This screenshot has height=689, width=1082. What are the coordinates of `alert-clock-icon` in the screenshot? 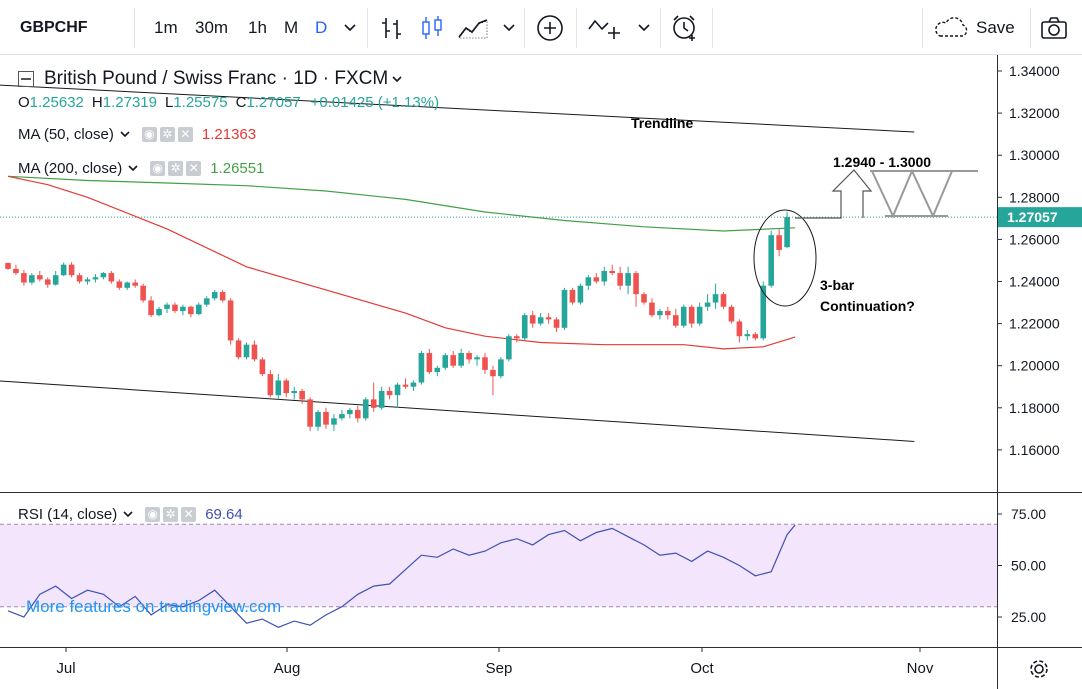 It's located at (685, 27).